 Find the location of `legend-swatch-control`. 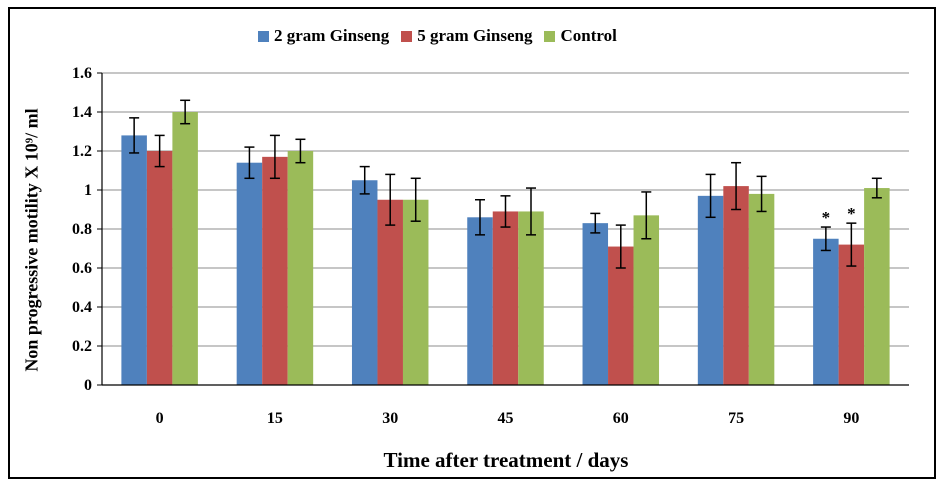

legend-swatch-control is located at coordinates (550, 36).